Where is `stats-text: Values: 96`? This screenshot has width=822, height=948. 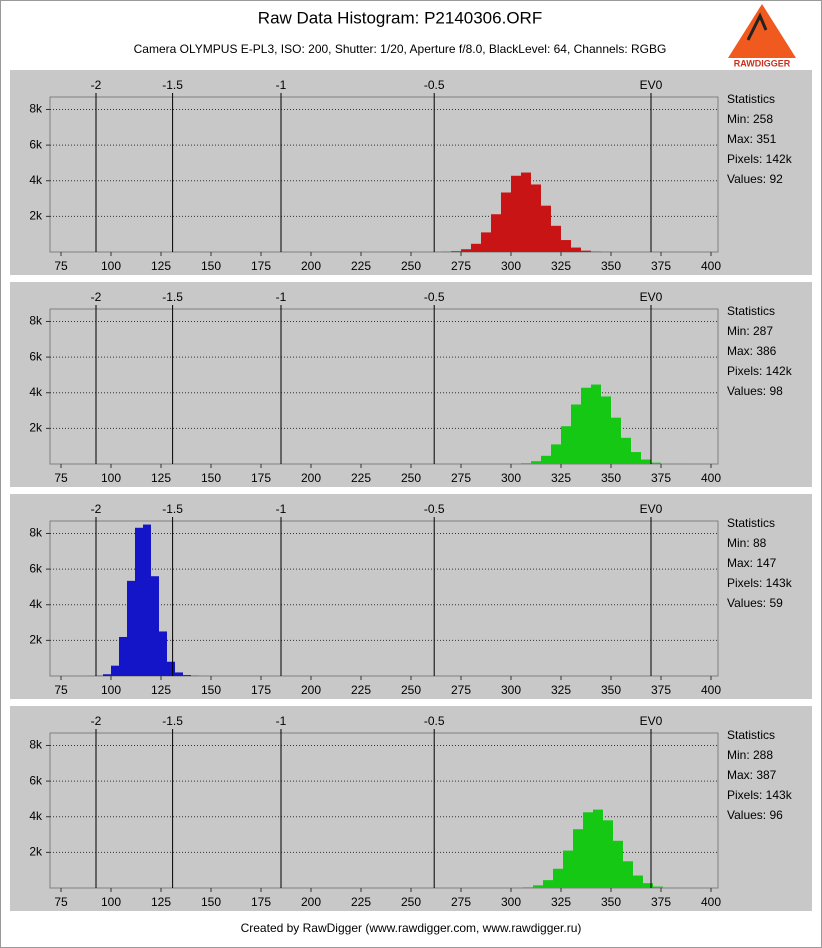 stats-text: Values: 96 is located at coordinates (755, 815).